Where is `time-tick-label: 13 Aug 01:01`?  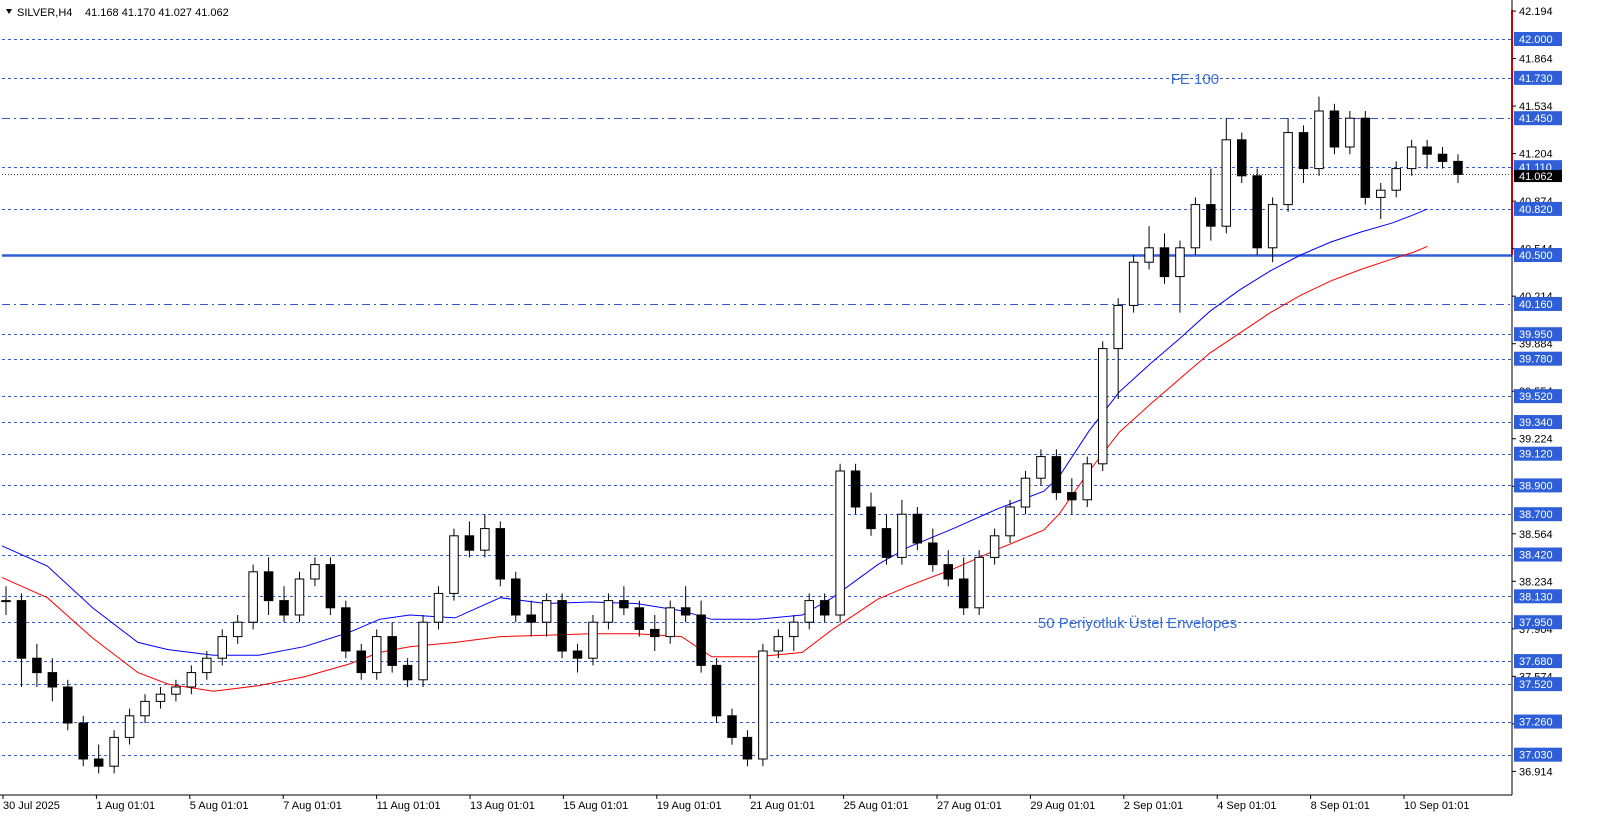 time-tick-label: 13 Aug 01:01 is located at coordinates (502, 806).